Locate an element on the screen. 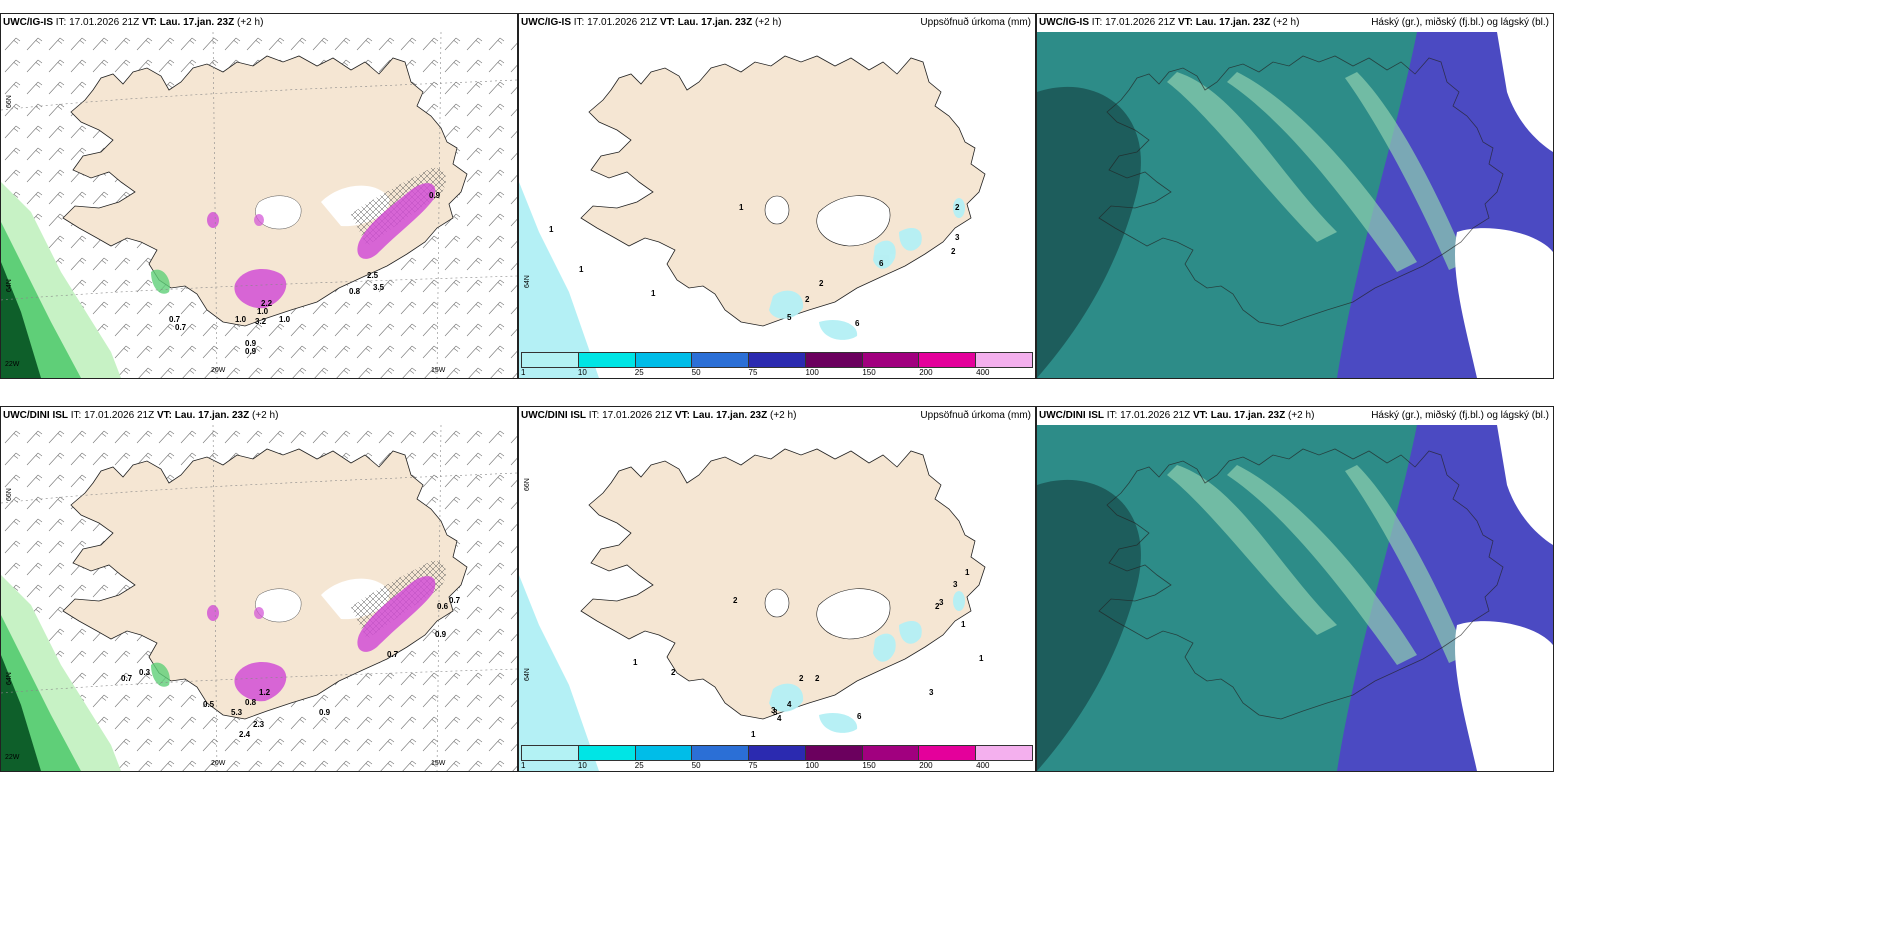  value-label: 2.3 is located at coordinates (259, 724).